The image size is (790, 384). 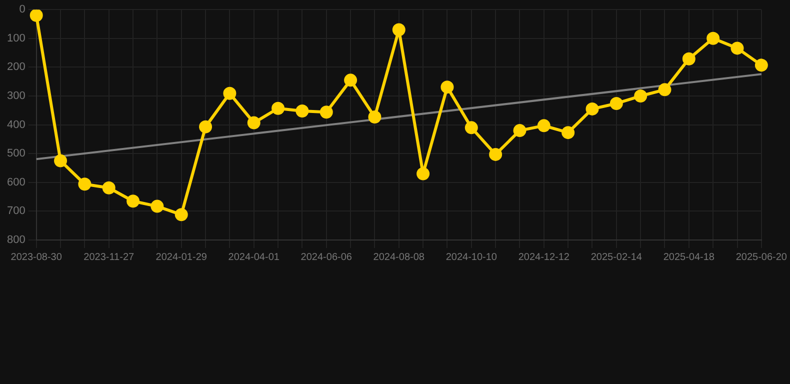 What do you see at coordinates (616, 257) in the screenshot?
I see `x-tick-label: 2025-02-14` at bounding box center [616, 257].